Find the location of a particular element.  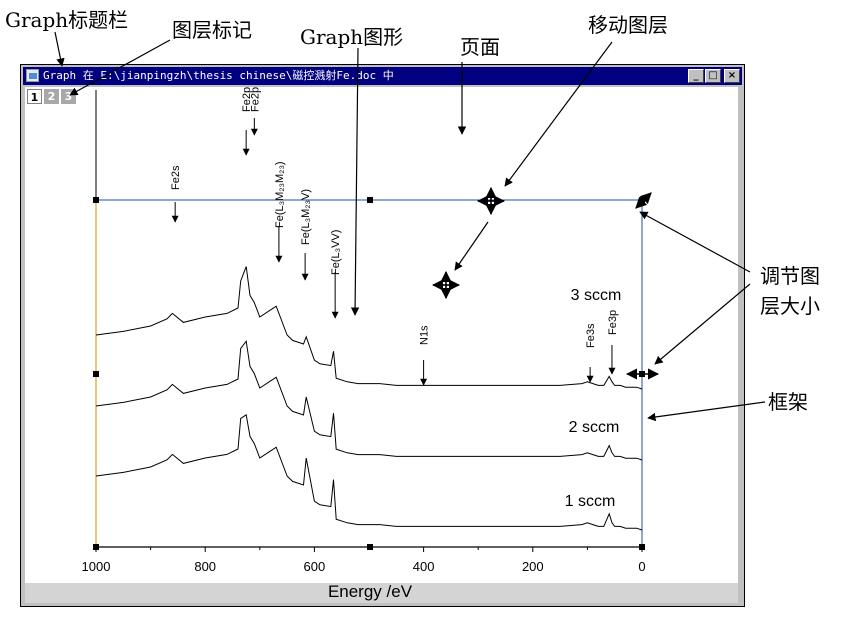

peak-label-7: Fe3s is located at coordinates (591, 335).